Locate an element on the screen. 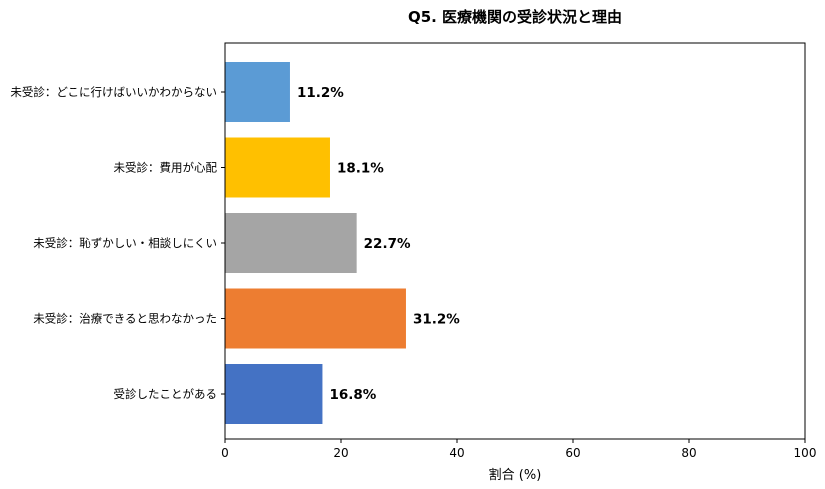 The width and height of the screenshot is (825, 489). category-label-2: 未受診：費用が心配 is located at coordinates (166, 168).